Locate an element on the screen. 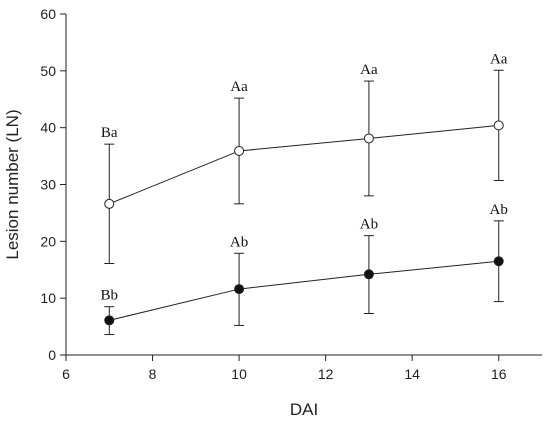 The width and height of the screenshot is (550, 424). y-tick-label: 40 is located at coordinates (48, 128).